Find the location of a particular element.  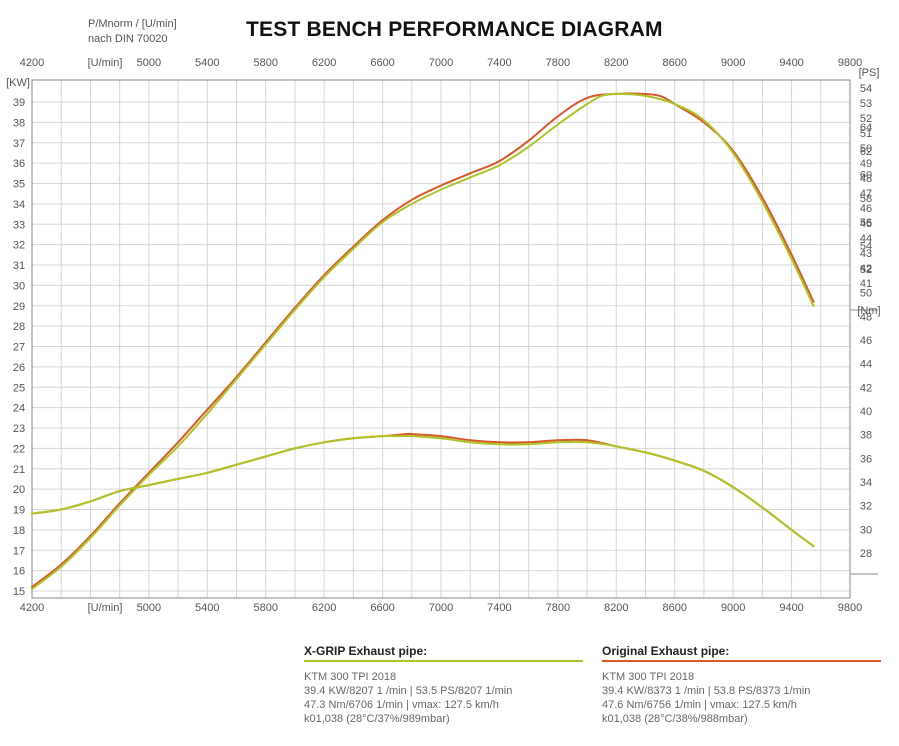

x-tick-label-bottom: 7000 is located at coordinates (441, 608).